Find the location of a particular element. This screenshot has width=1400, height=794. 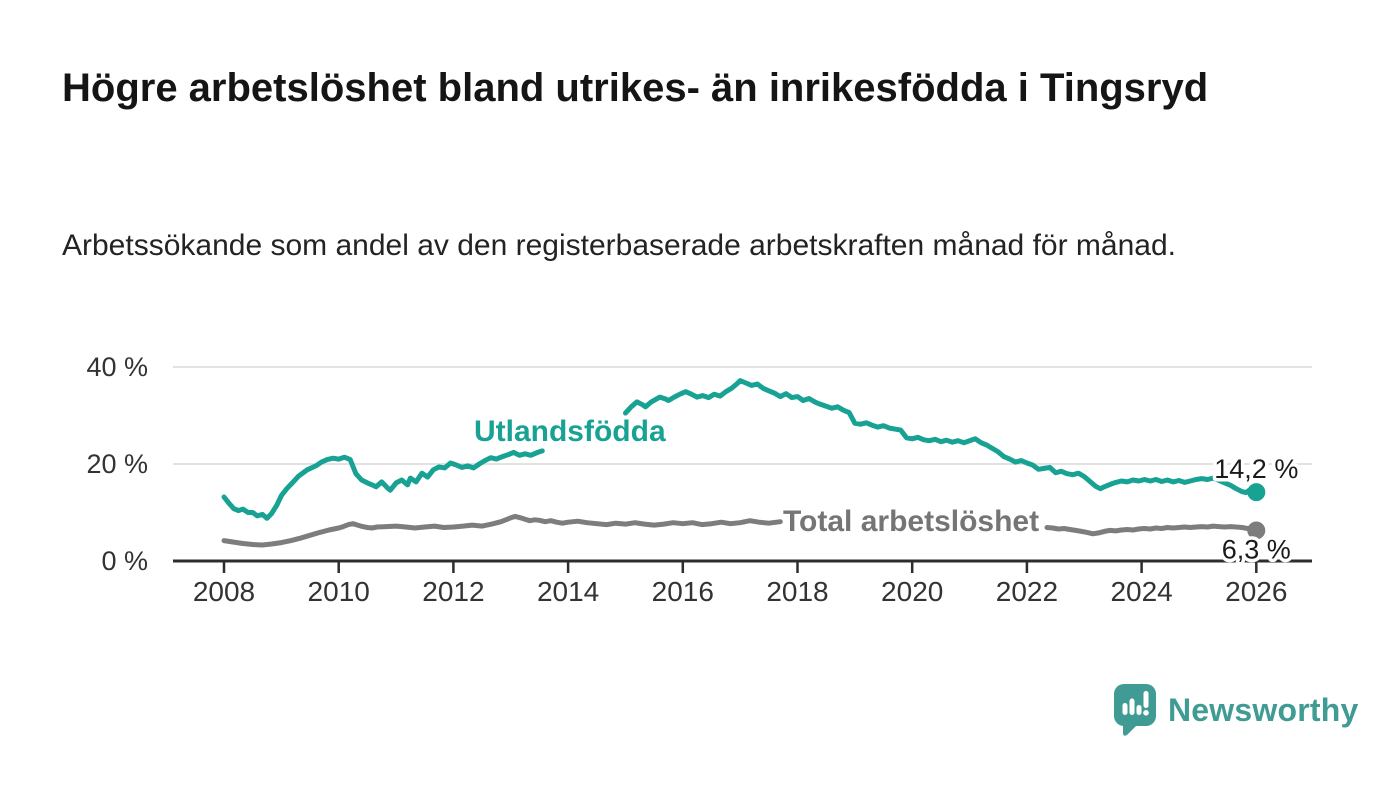

x-tick-label: 2022 is located at coordinates (1027, 591).